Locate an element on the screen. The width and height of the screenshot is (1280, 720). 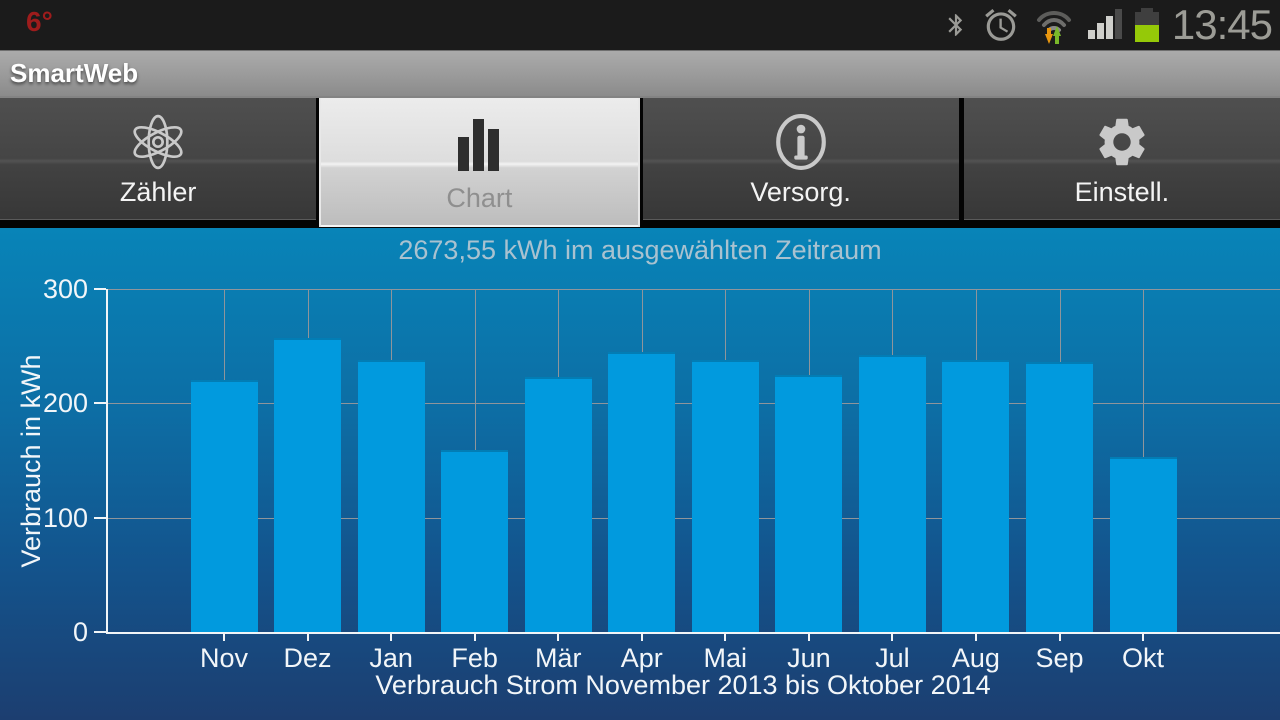
app-title: SmartWeb is located at coordinates (74, 73).